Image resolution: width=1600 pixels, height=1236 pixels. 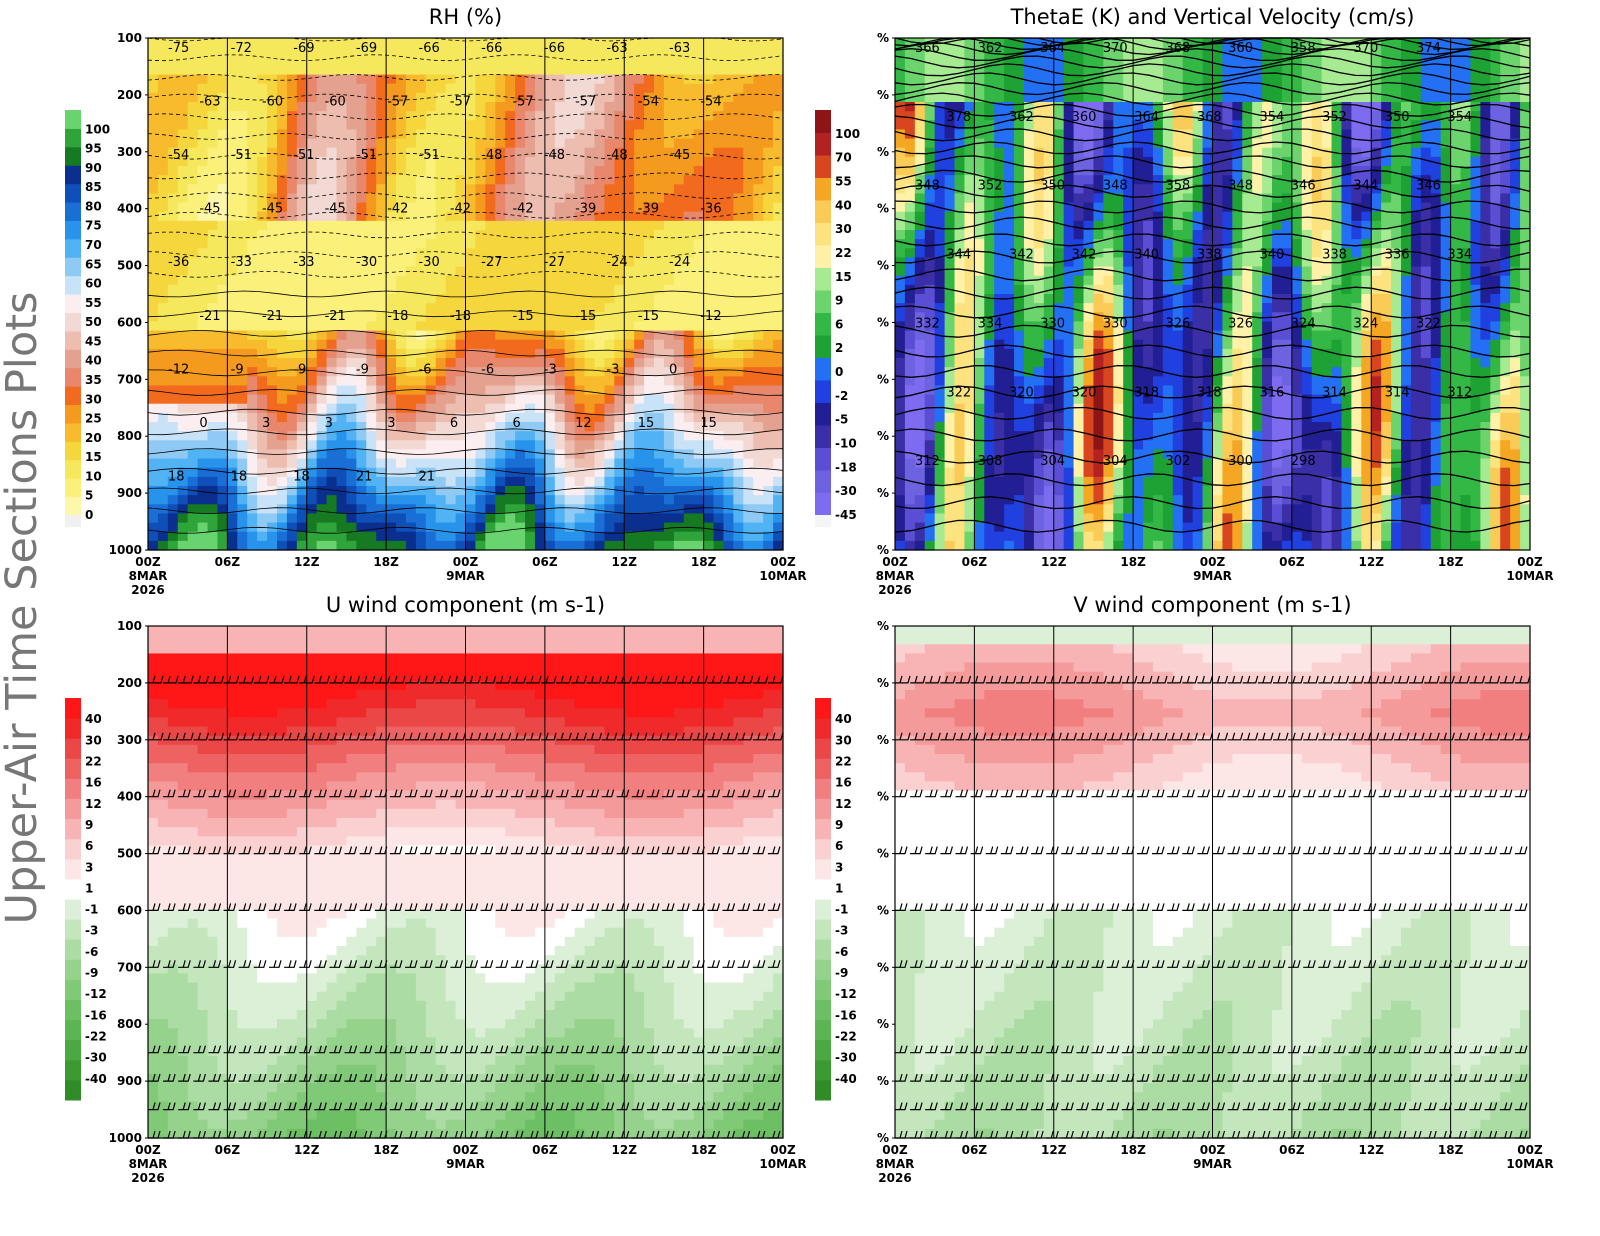 What do you see at coordinates (93, 168) in the screenshot?
I see `colorbar-label: 90` at bounding box center [93, 168].